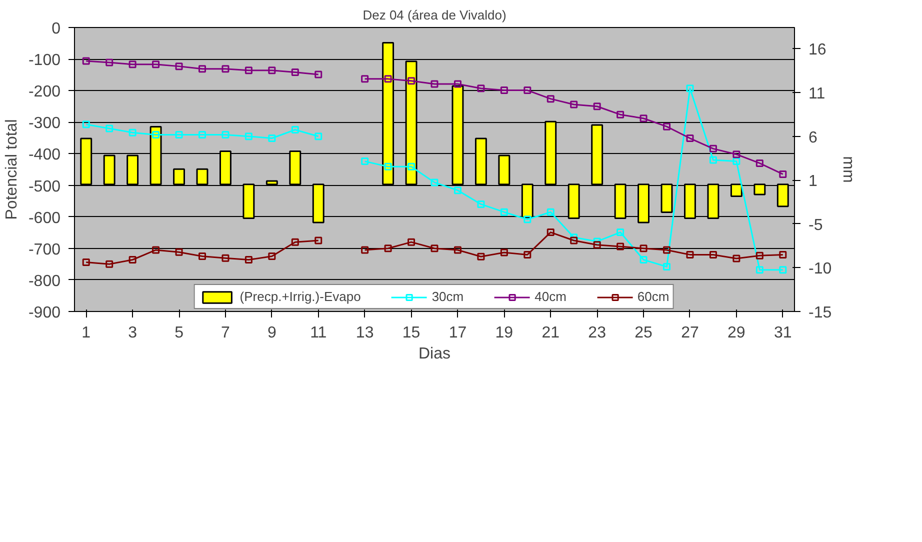 The image size is (922, 542). Describe the element at coordinates (11, 169) in the screenshot. I see `y-axis-title: Potencial total` at that location.